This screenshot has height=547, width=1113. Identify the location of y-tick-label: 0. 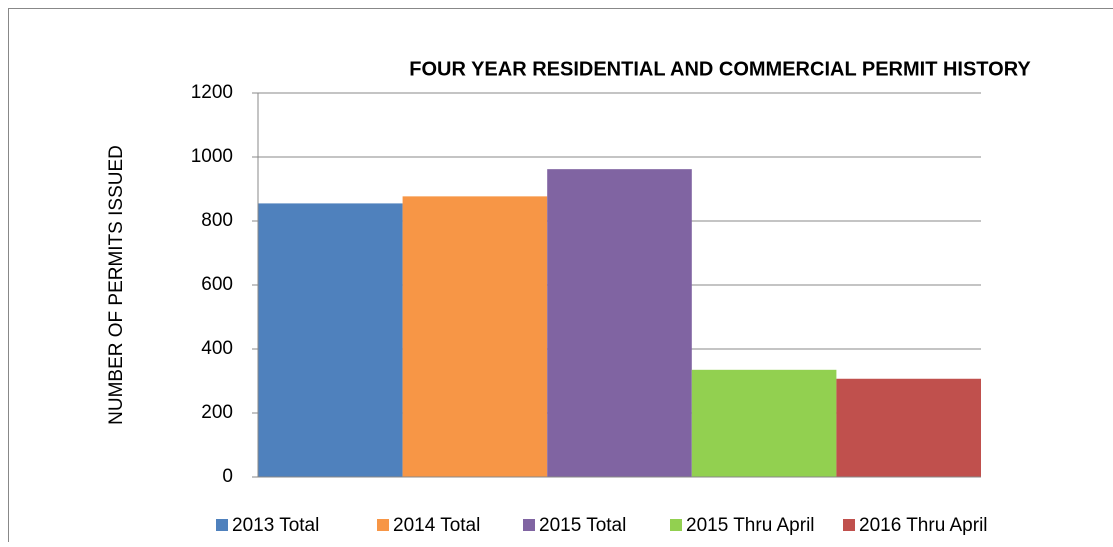
(227, 476).